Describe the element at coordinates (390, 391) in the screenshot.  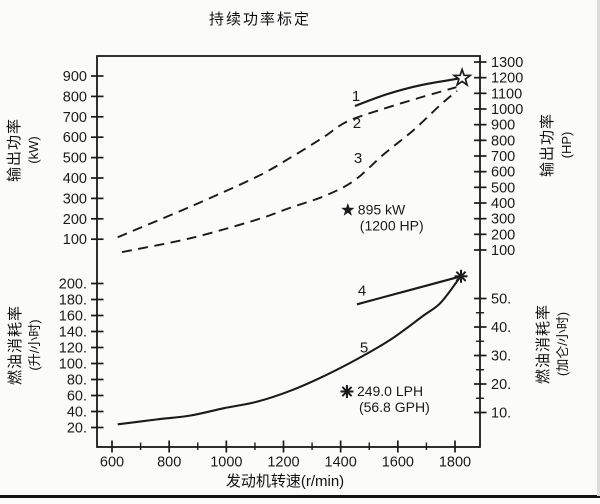
I see `annotation-line-1: 249.0 LPH` at that location.